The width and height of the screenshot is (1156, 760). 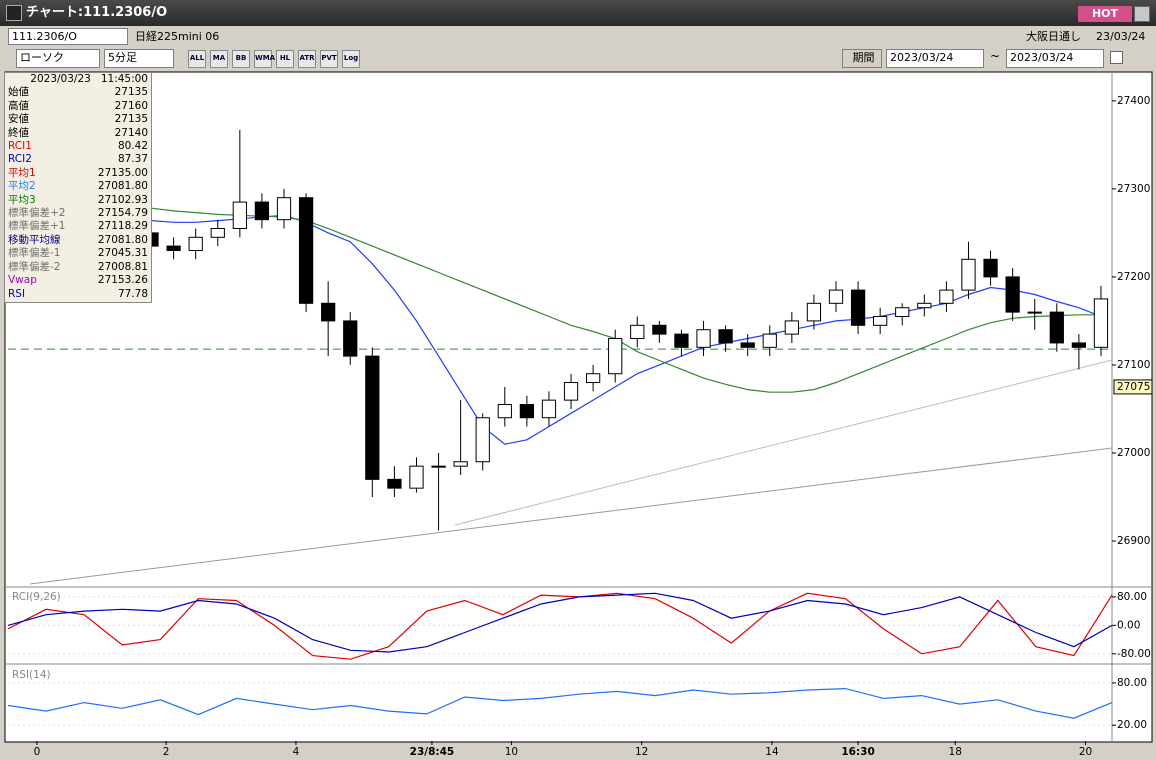 What do you see at coordinates (78, 159) in the screenshot?
I see `info-row: RCI2 87.37` at bounding box center [78, 159].